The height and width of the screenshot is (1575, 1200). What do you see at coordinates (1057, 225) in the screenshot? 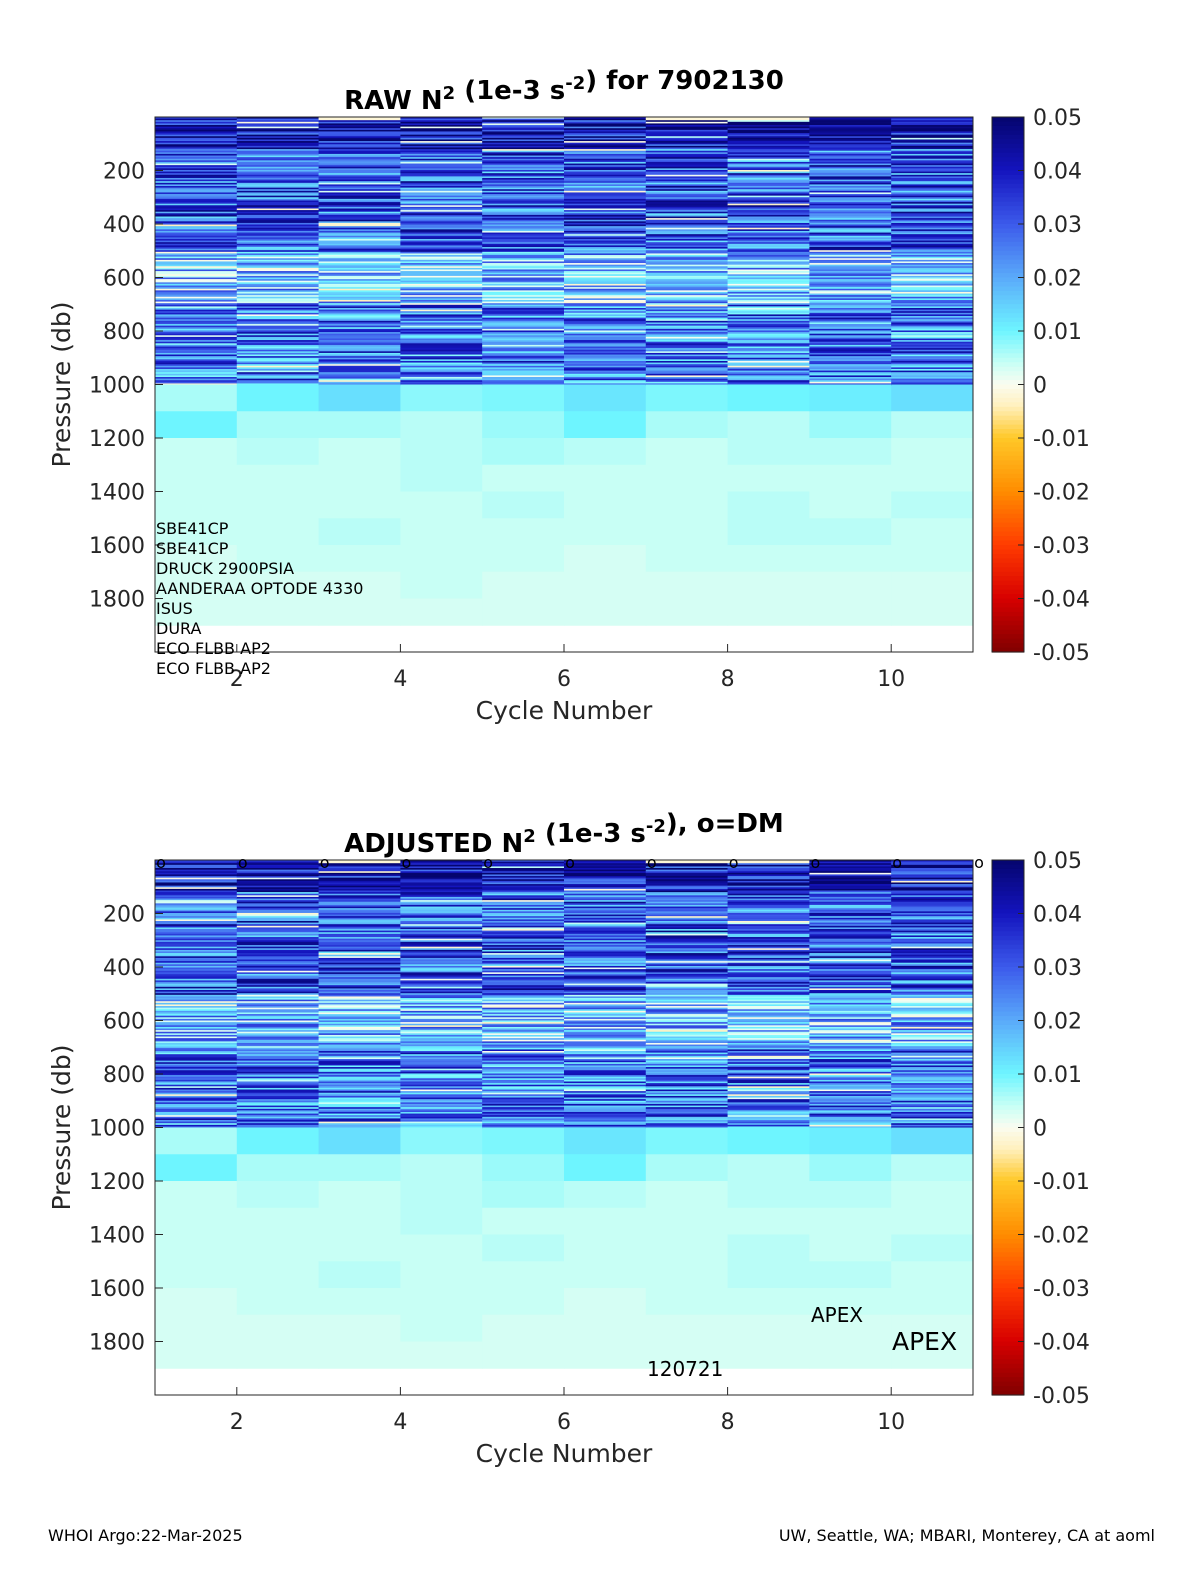
I see `colorbar-tick-label: 0.03` at bounding box center [1057, 225].